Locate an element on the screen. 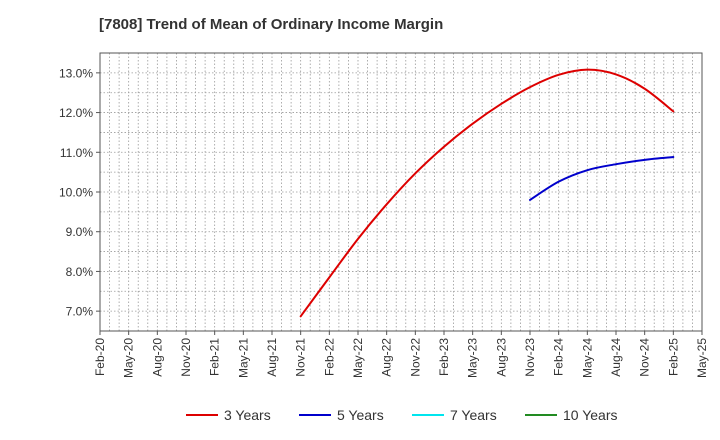  x-tick-label: May-22 is located at coordinates (358, 358).